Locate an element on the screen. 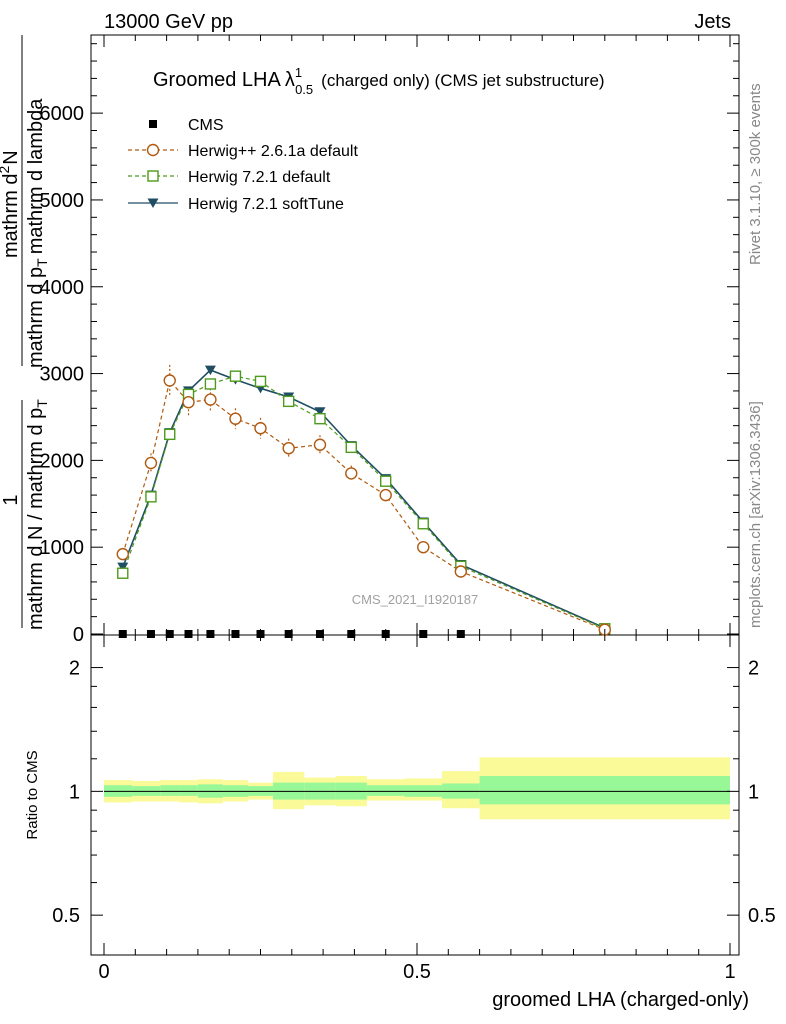 The height and width of the screenshot is (1024, 786). main-ytick-label: 5000 is located at coordinates (62, 201).